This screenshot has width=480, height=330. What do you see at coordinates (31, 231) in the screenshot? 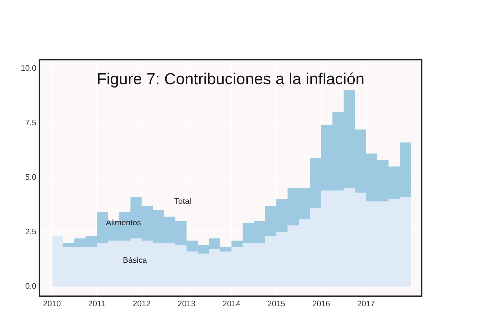
I see `y-tick-label: 2.5` at bounding box center [31, 231].